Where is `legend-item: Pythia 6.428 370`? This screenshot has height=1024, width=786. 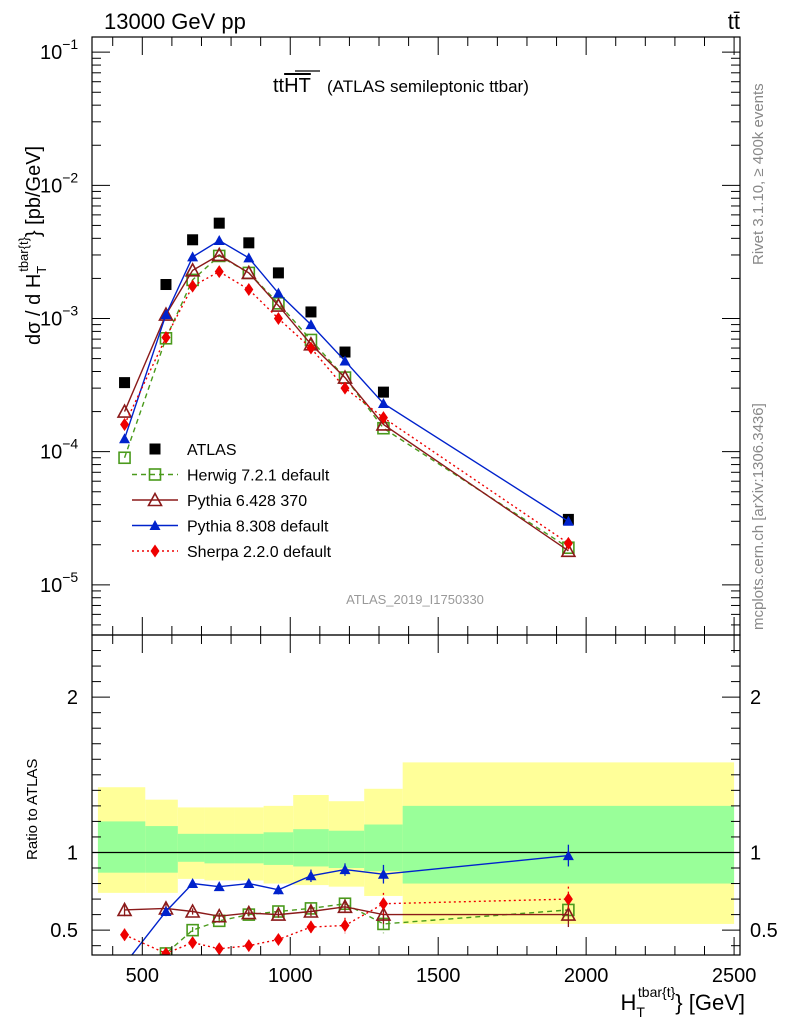 legend-item: Pythia 6.428 370 is located at coordinates (219, 500).